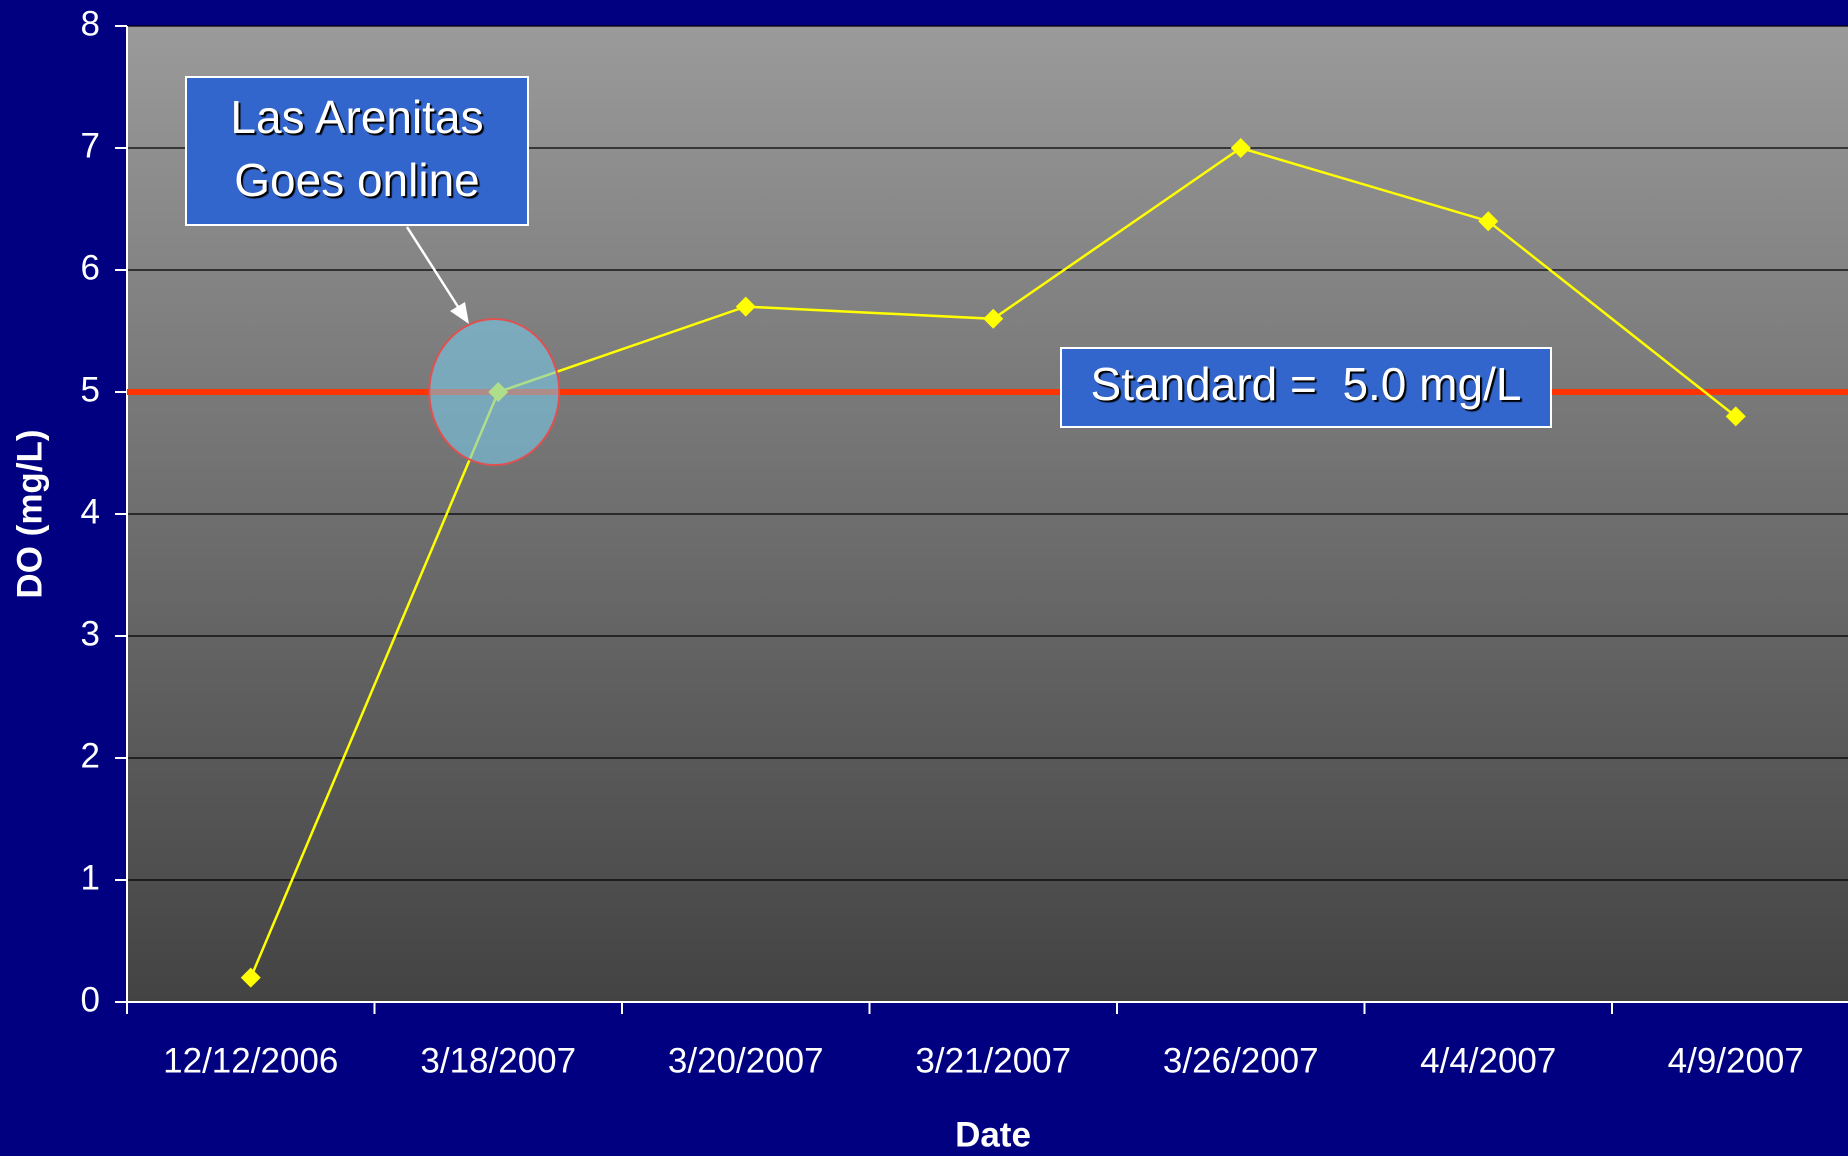  I want to click on reference-label-box, so click(1306, 387).